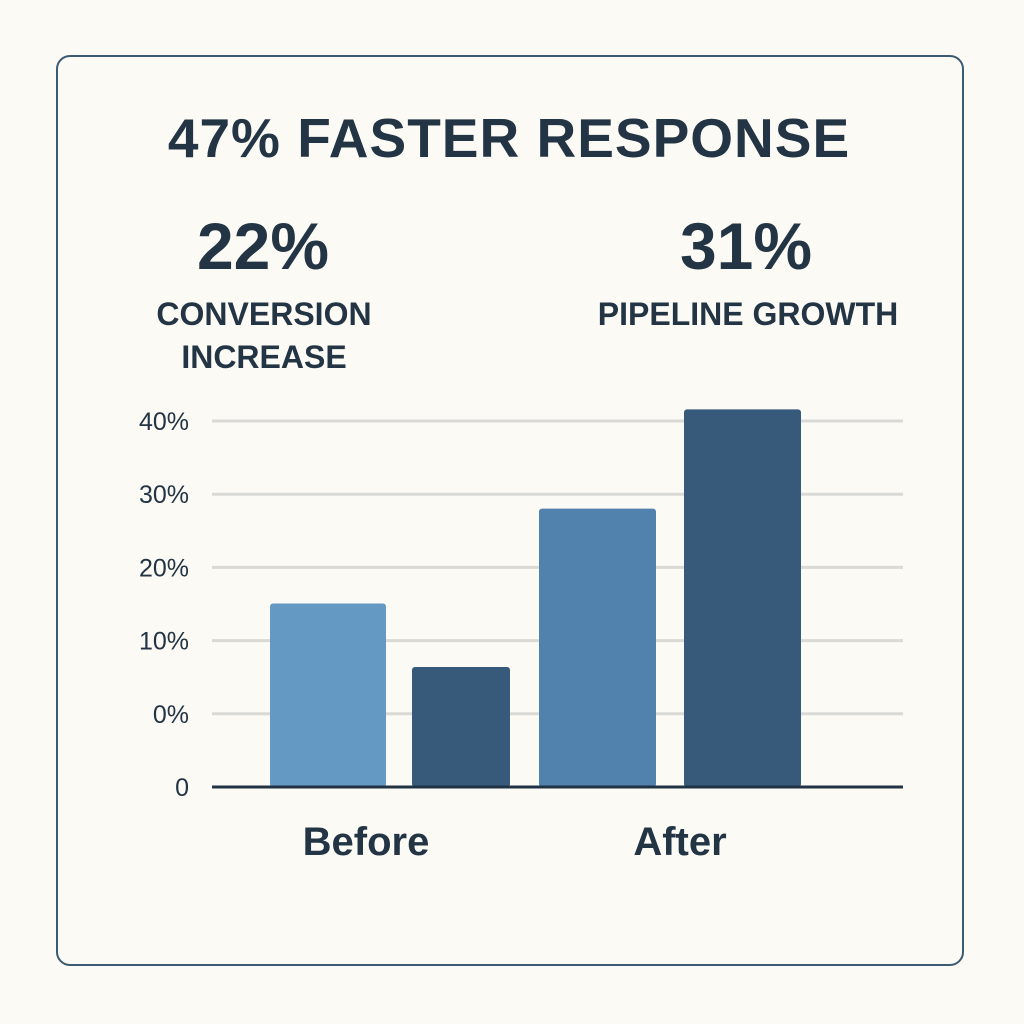  I want to click on y-tick-label: 10%, so click(164, 642).